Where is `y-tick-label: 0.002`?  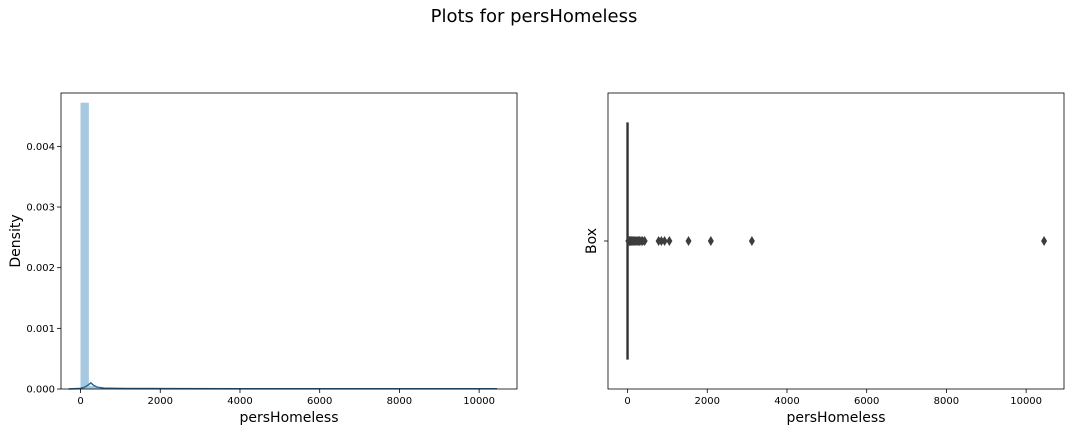
y-tick-label: 0.002 is located at coordinates (40, 268).